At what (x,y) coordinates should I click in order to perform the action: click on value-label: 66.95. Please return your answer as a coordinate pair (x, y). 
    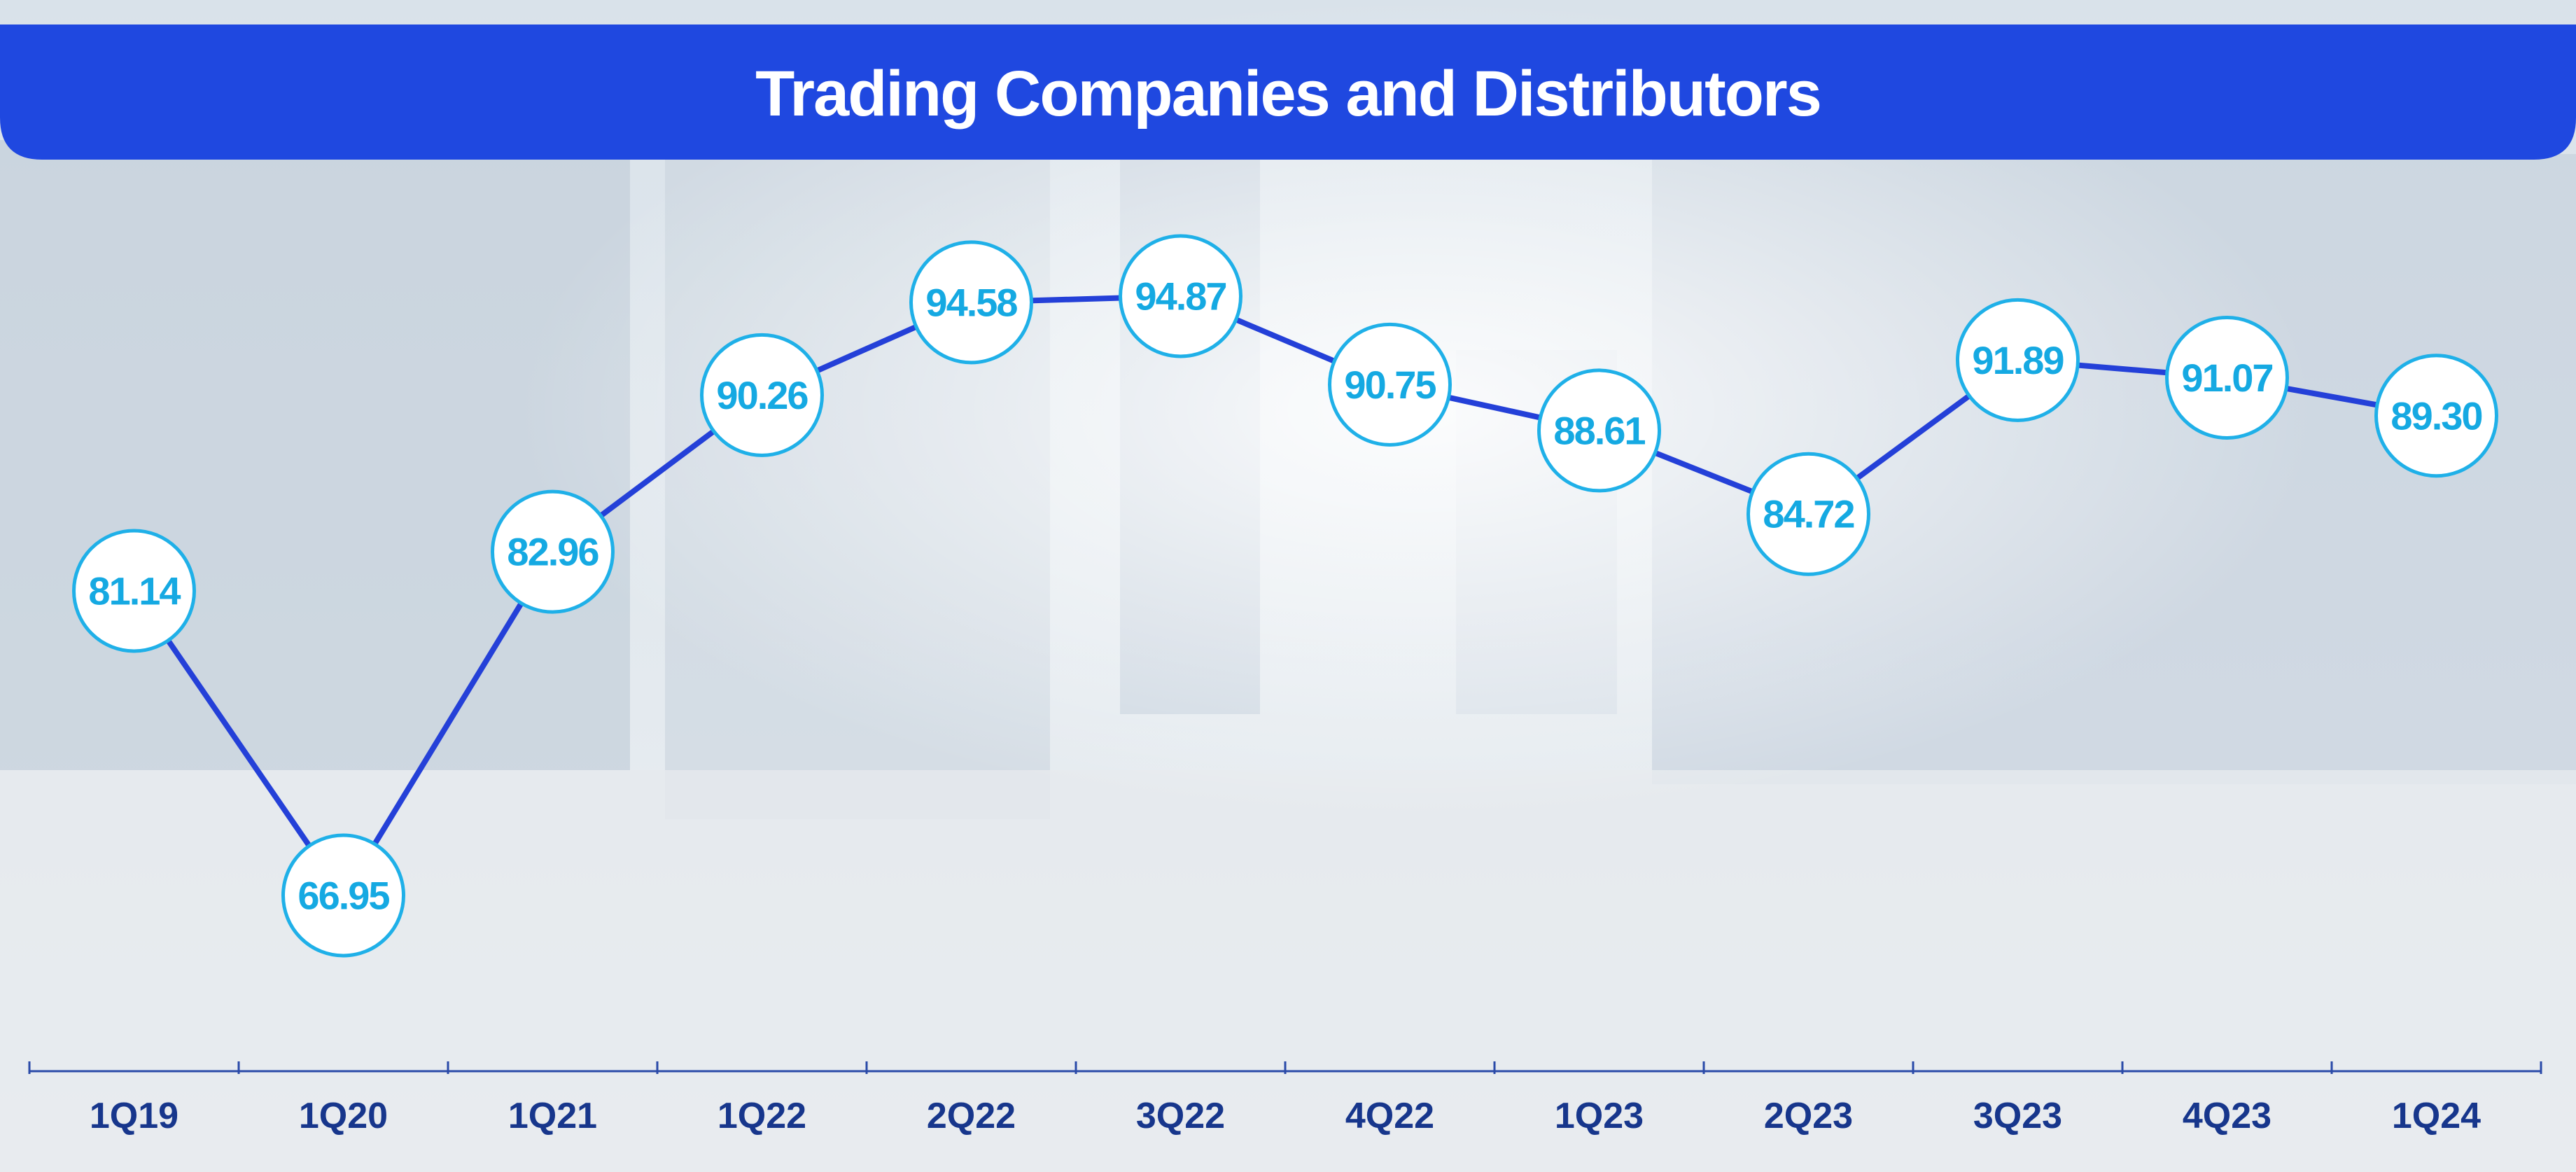
    Looking at the image, I should click on (343, 896).